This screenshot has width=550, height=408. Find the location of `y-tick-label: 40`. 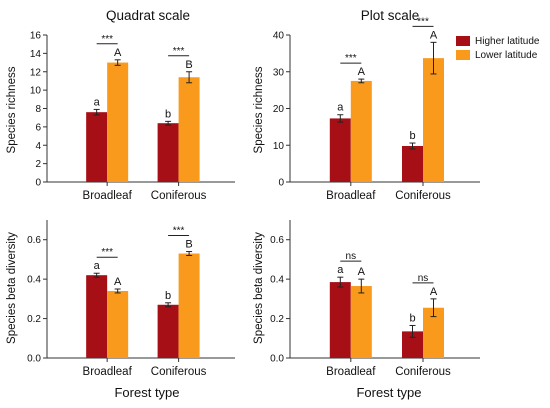

y-tick-label: 40 is located at coordinates (279, 36).